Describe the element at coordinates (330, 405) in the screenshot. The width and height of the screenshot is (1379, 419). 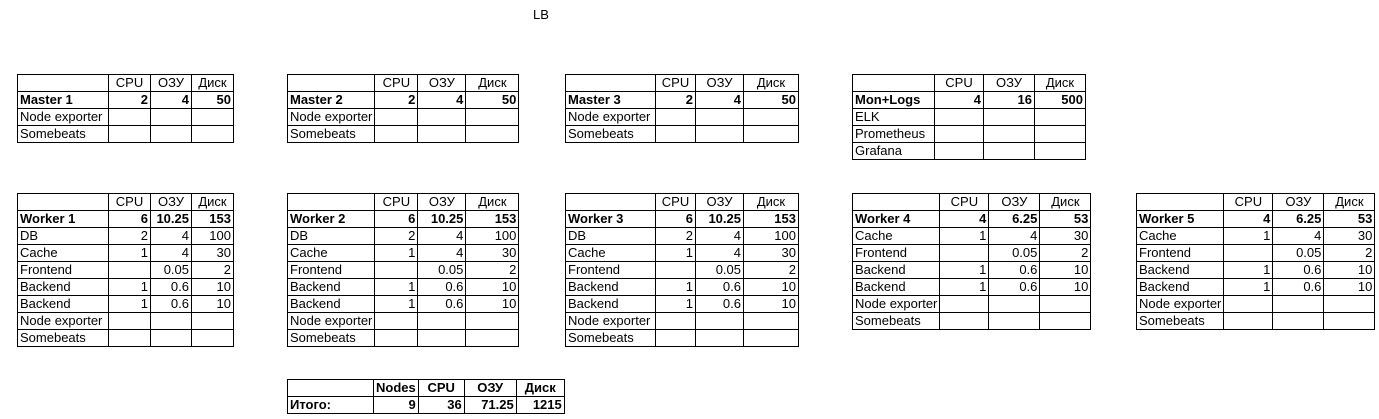
I see `total-label: Итого:` at that location.